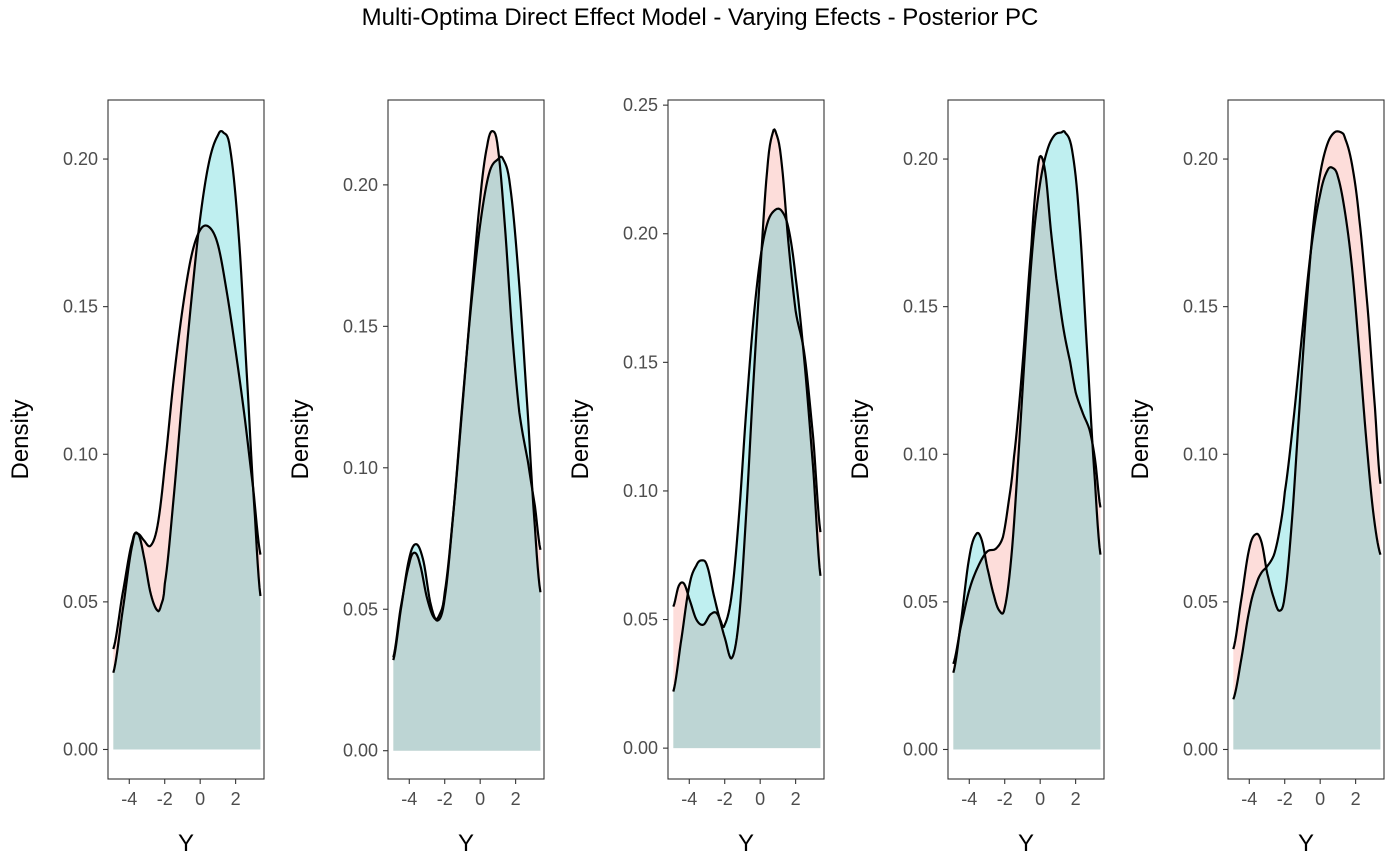 The image size is (1400, 865). What do you see at coordinates (640, 105) in the screenshot?
I see `y-tick-label: 0.25` at bounding box center [640, 105].